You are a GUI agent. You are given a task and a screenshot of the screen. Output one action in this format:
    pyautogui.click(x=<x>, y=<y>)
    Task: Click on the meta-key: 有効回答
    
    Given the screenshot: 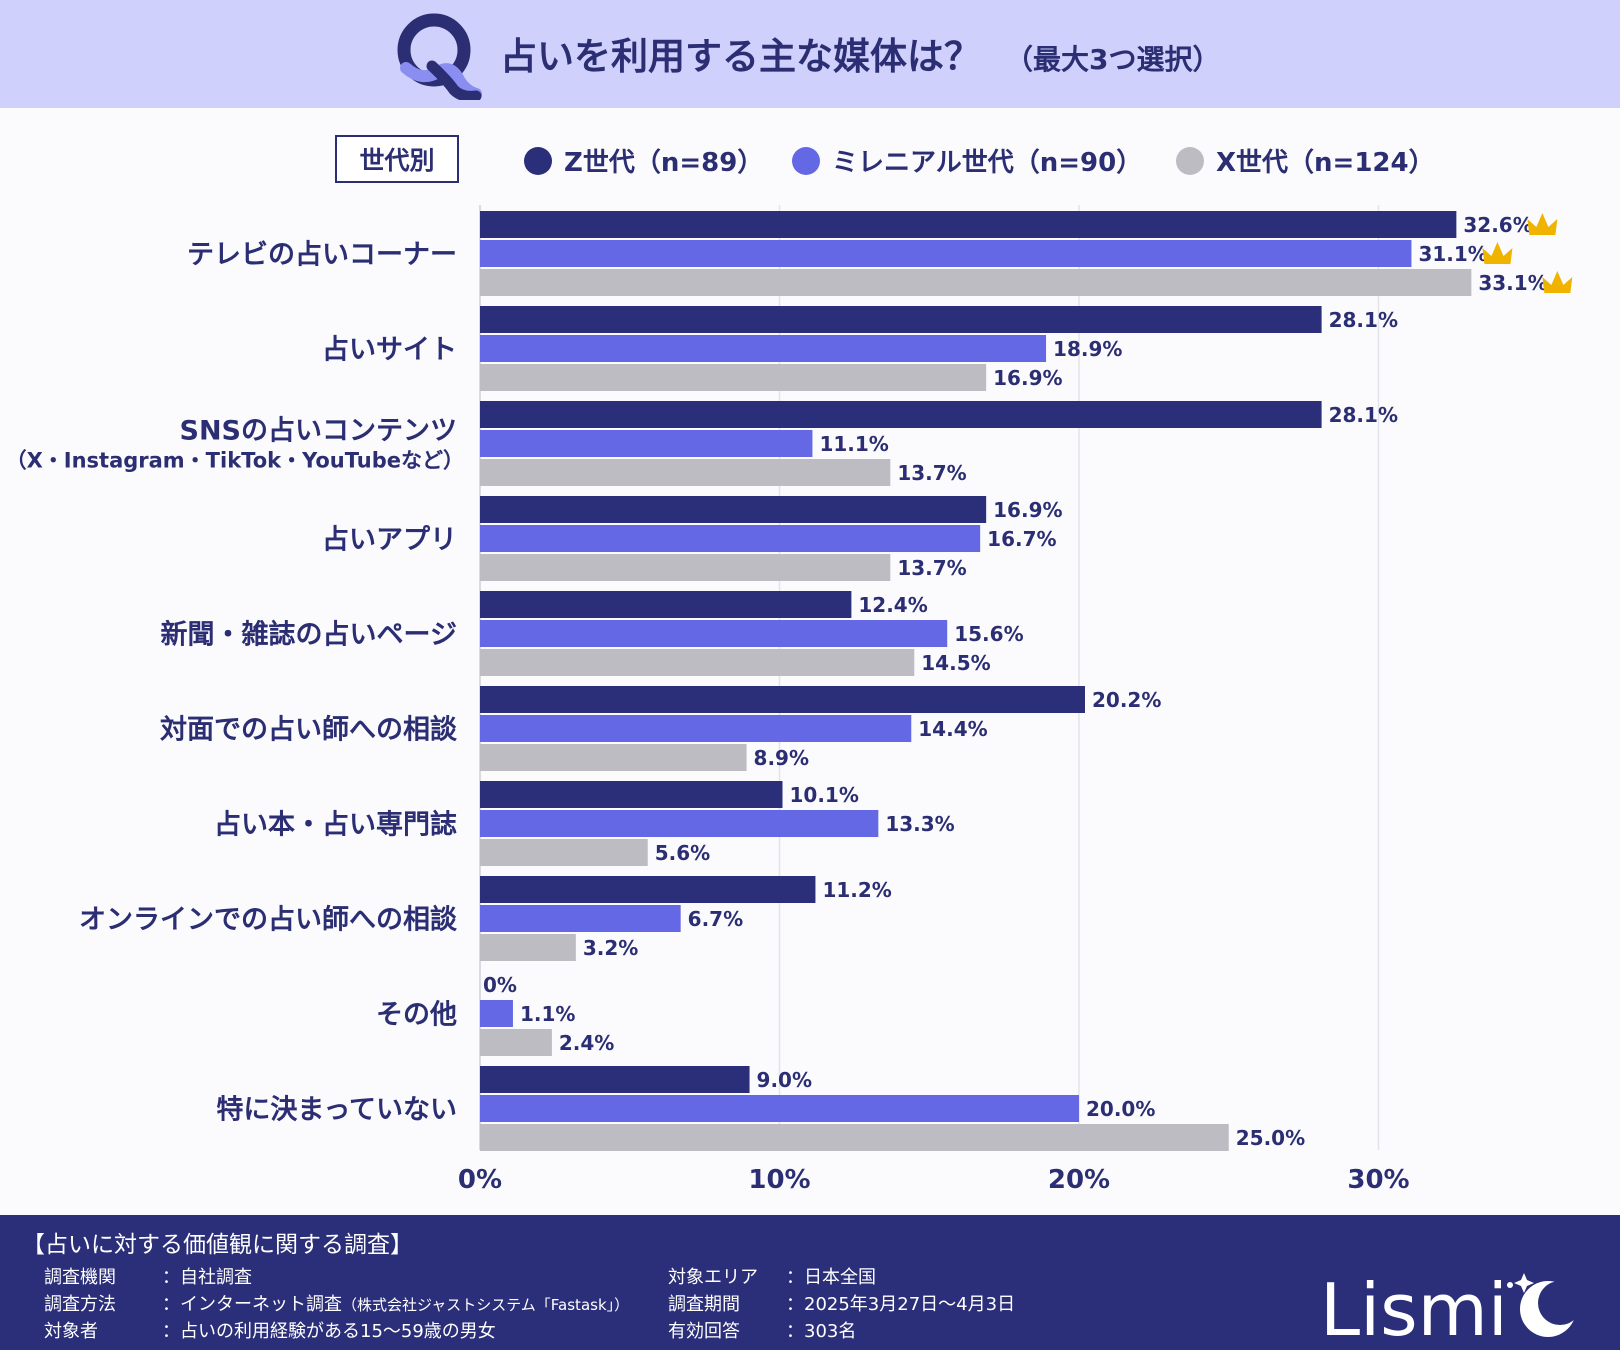 What is the action you would take?
    pyautogui.click(x=704, y=1331)
    